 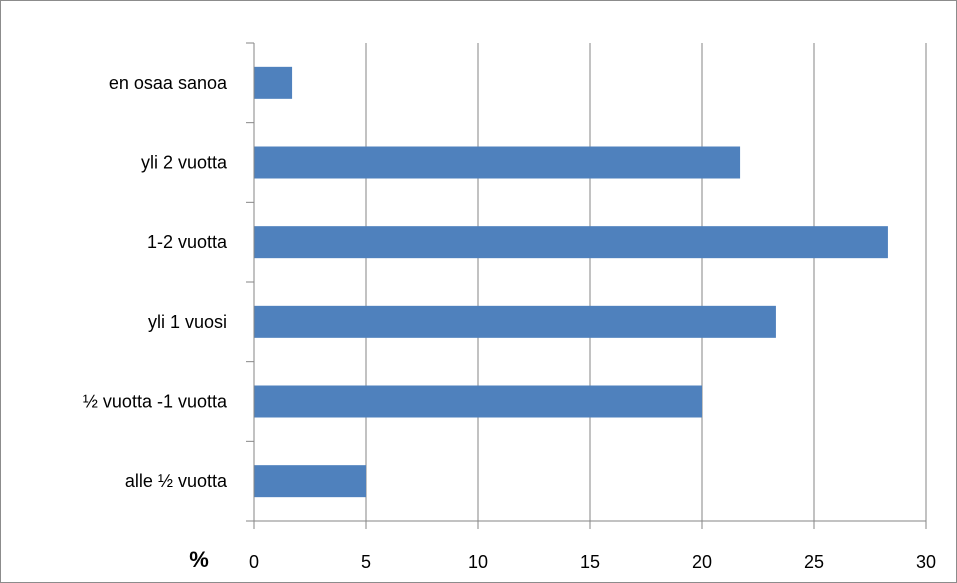 I want to click on y-category-label-5: alle ½ vuotta, so click(x=176, y=481).